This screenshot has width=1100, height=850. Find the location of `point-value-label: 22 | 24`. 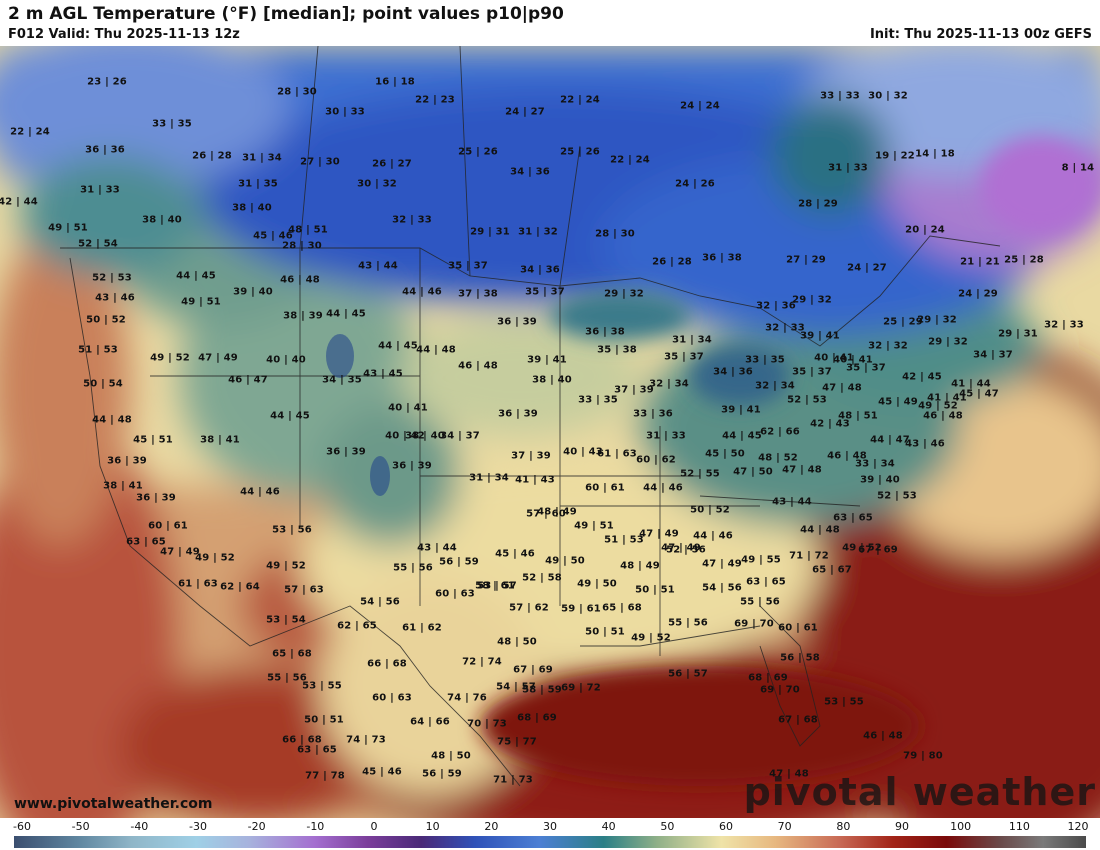

point-value-label: 22 | 24 is located at coordinates (630, 160).